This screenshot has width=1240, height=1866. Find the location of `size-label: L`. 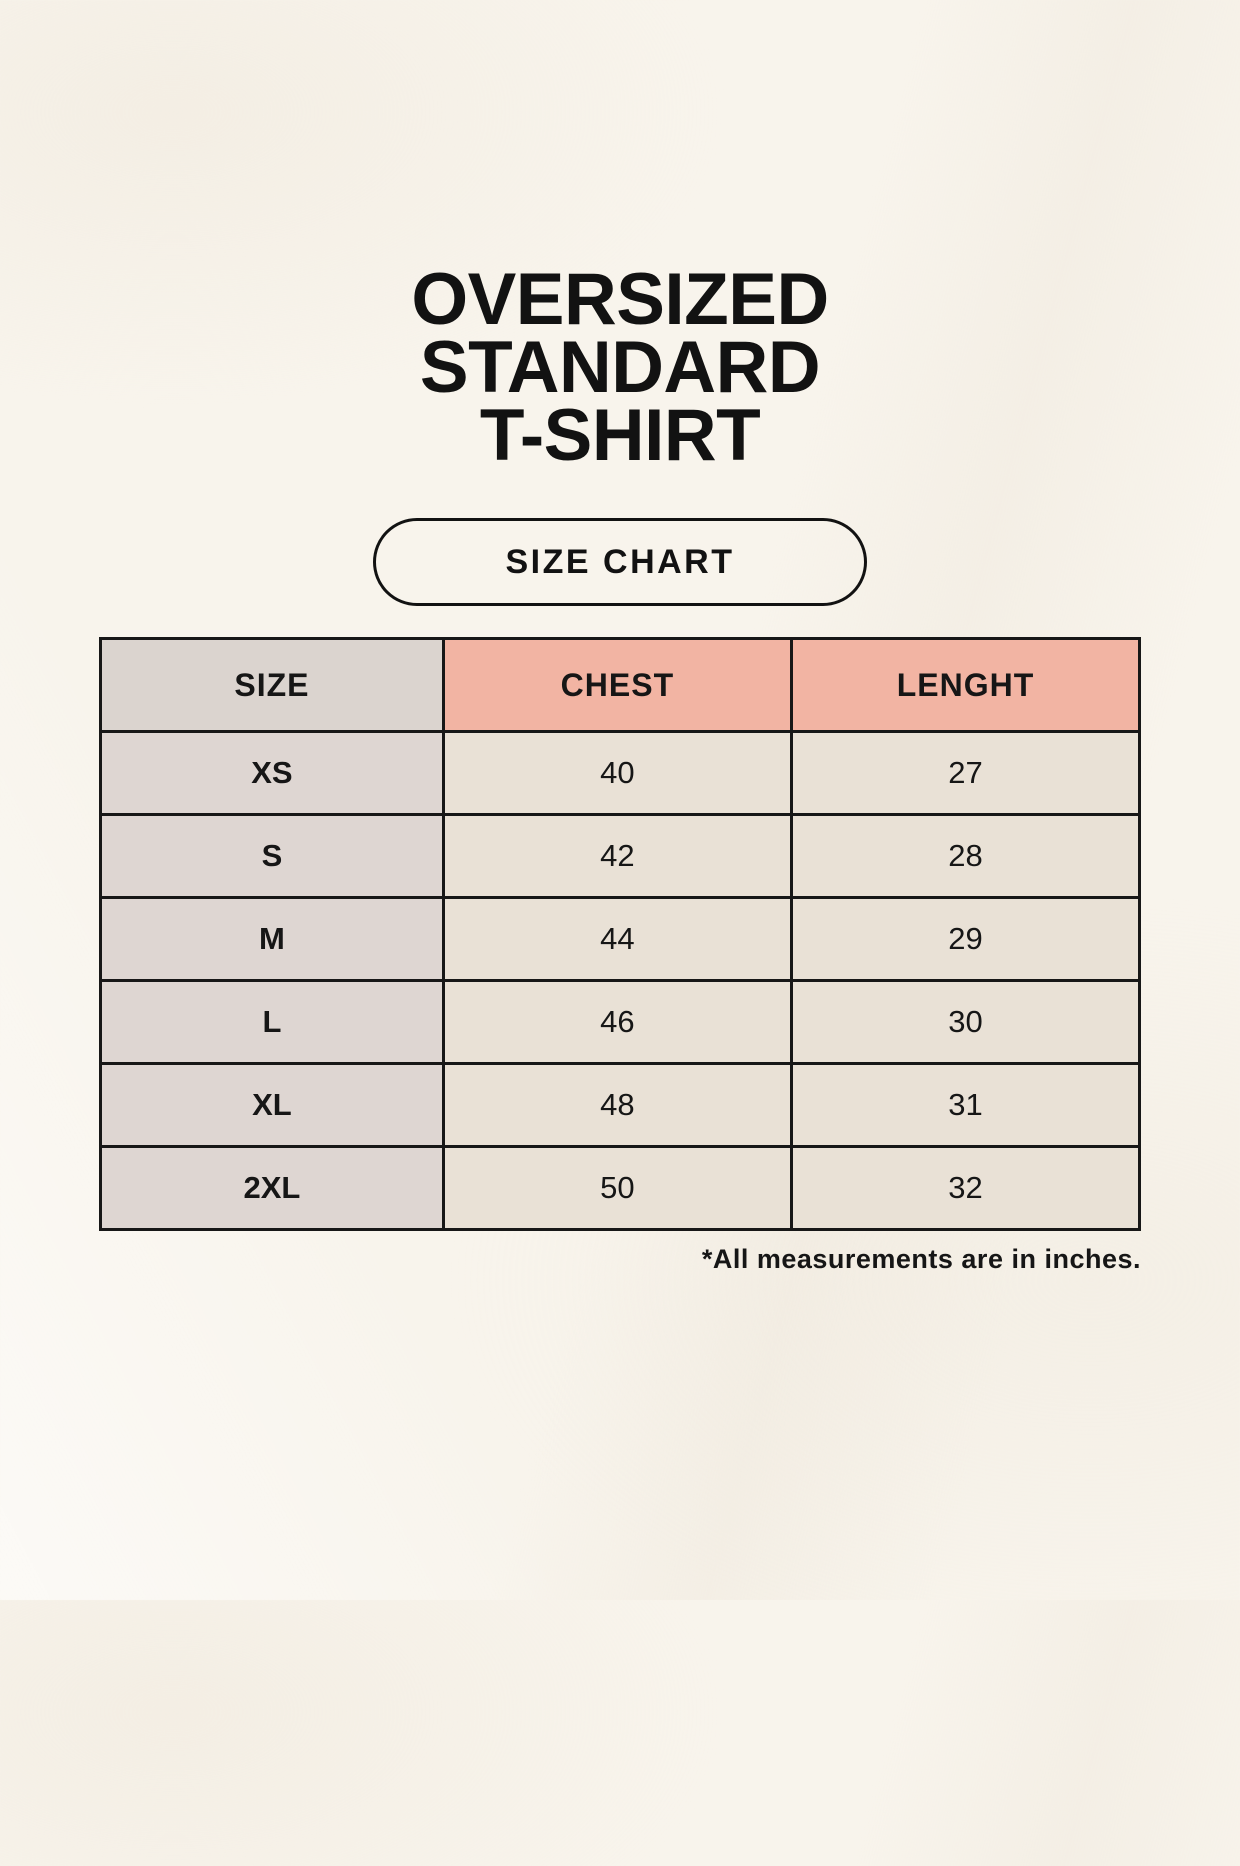

size-label: L is located at coordinates (272, 1022).